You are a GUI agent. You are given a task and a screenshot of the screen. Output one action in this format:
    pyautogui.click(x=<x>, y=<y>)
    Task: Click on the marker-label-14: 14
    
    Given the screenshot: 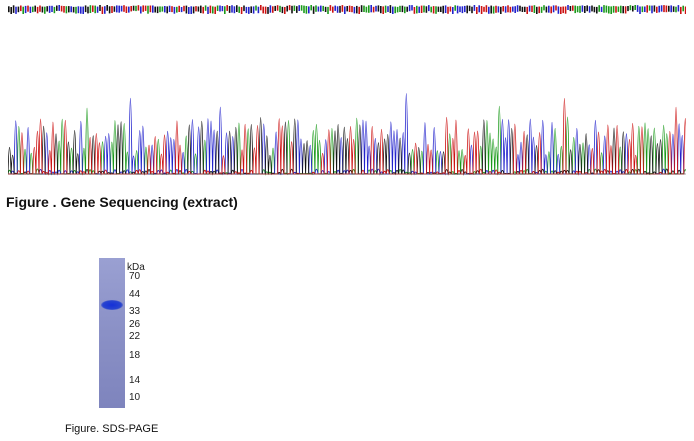 What is the action you would take?
    pyautogui.click(x=135, y=380)
    